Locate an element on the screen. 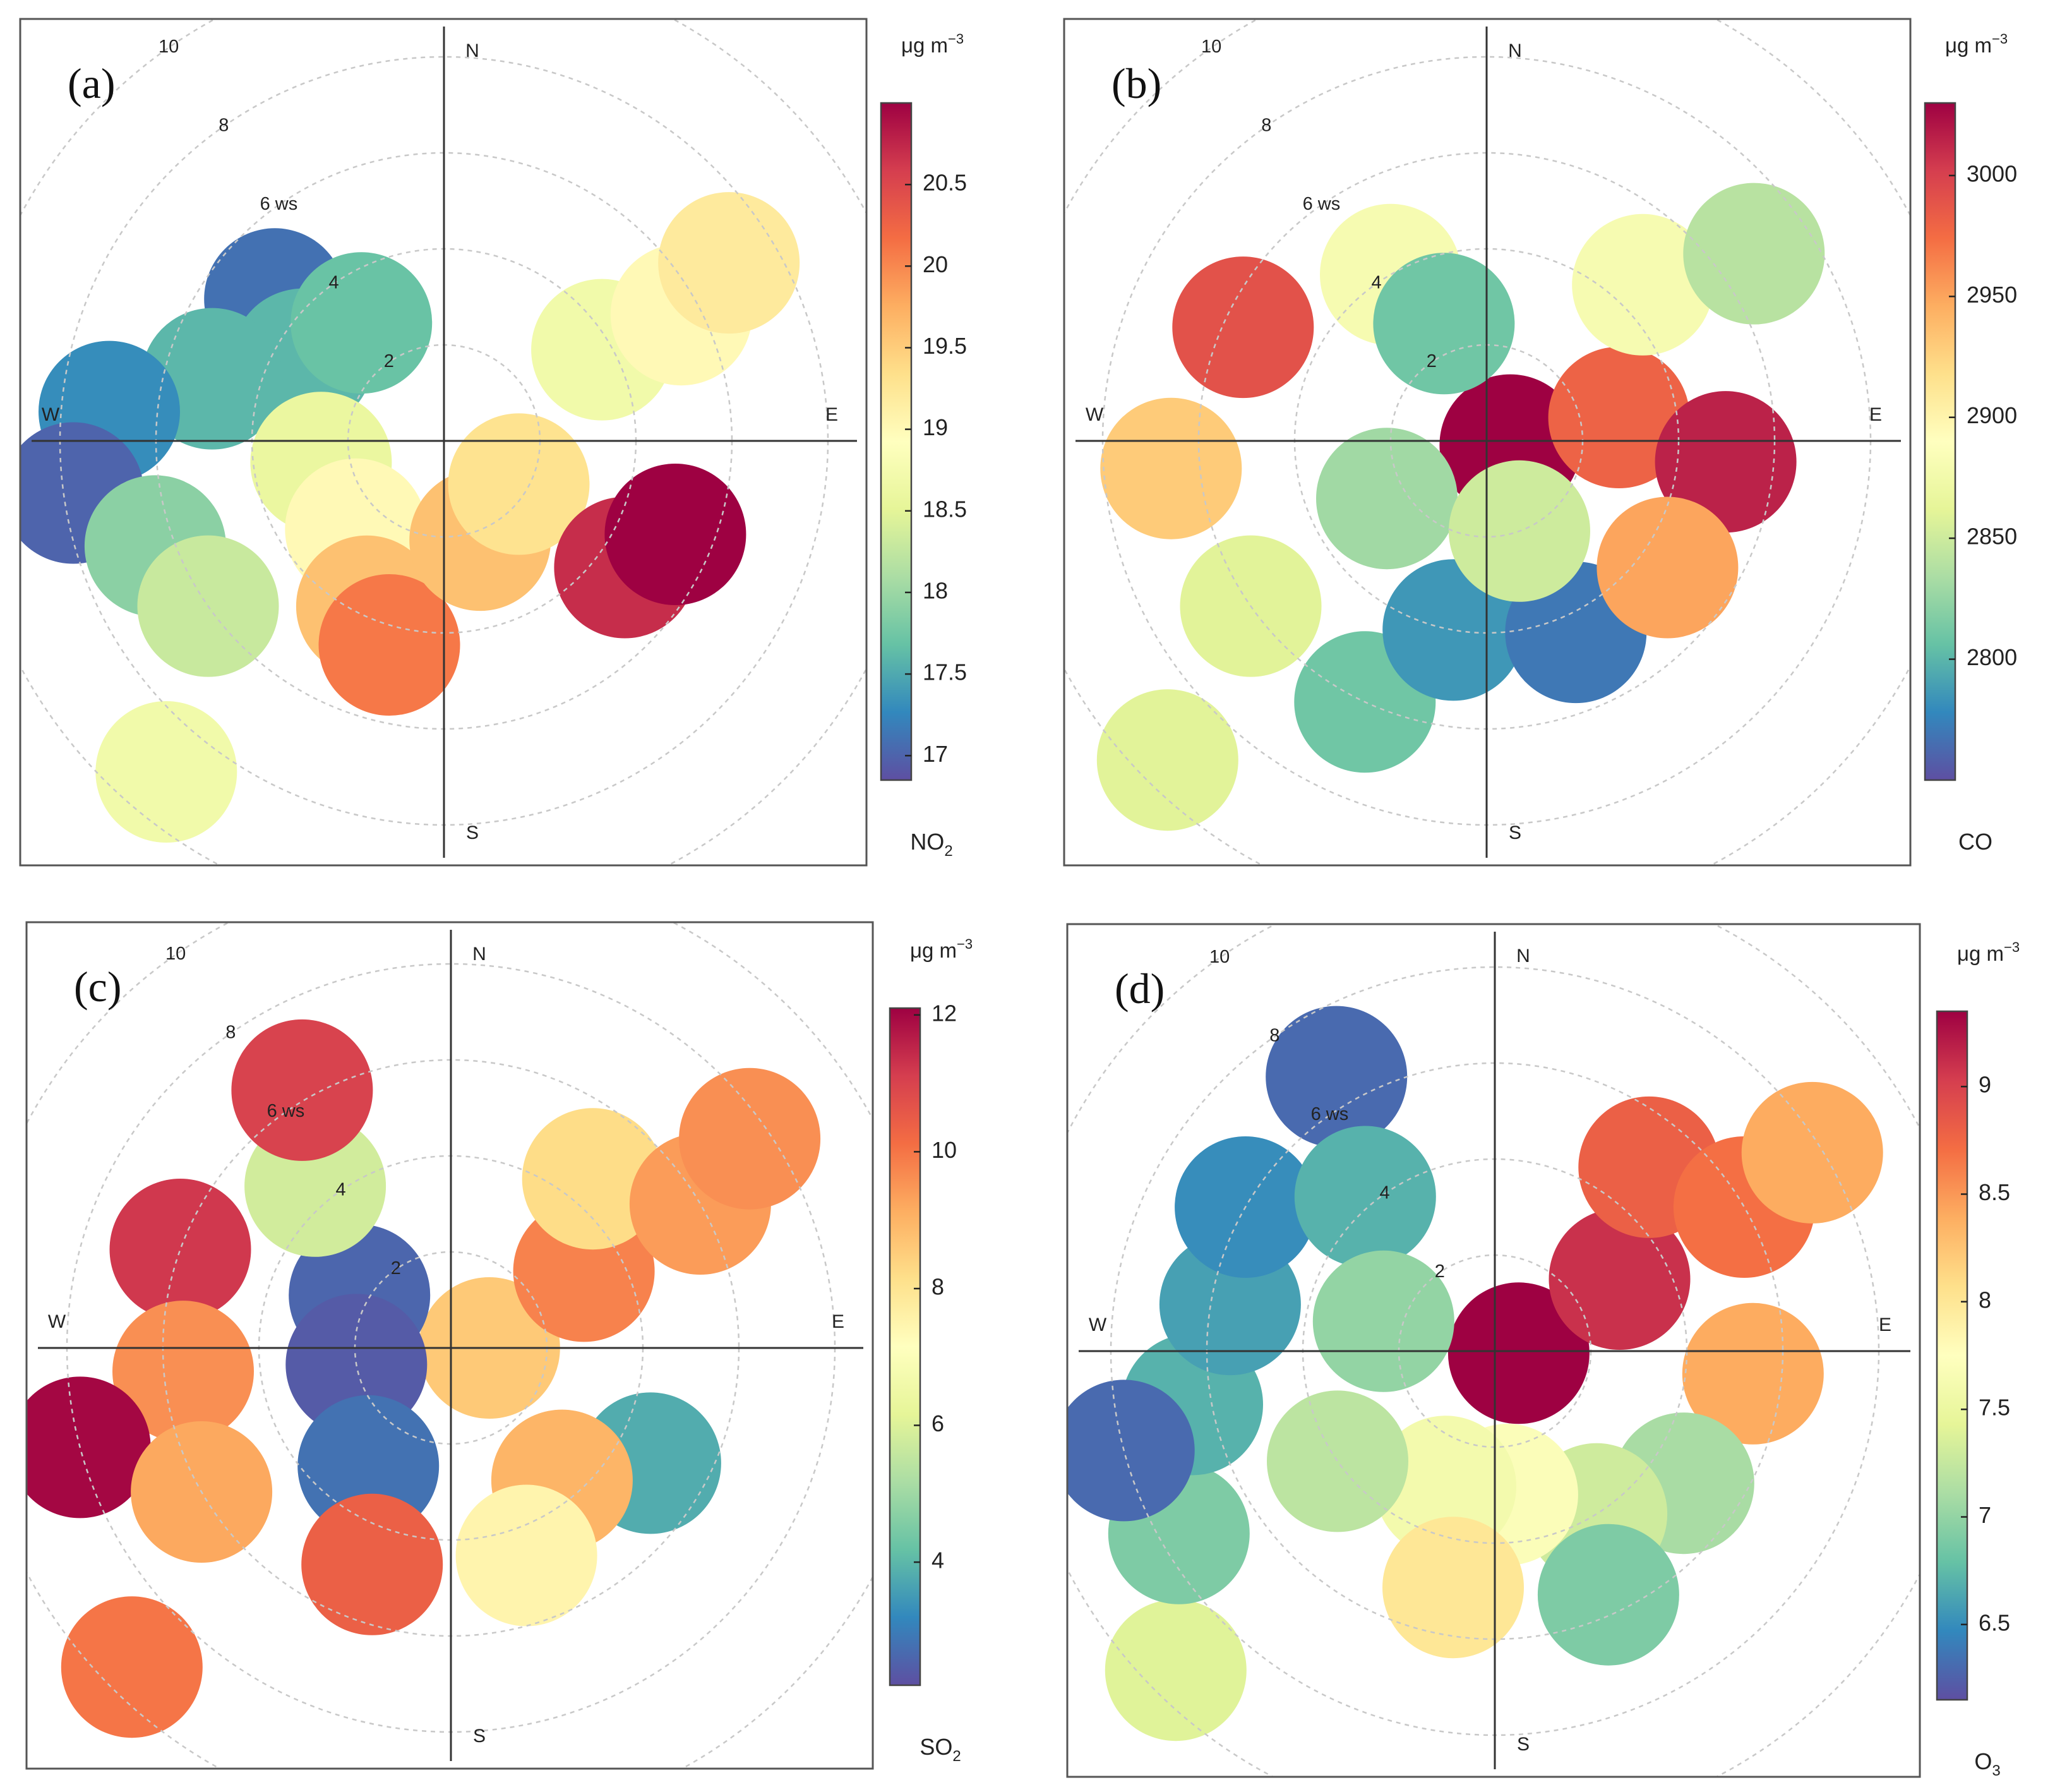 This screenshot has height=1792, width=2067. concentration-surface is located at coordinates (410, 517).